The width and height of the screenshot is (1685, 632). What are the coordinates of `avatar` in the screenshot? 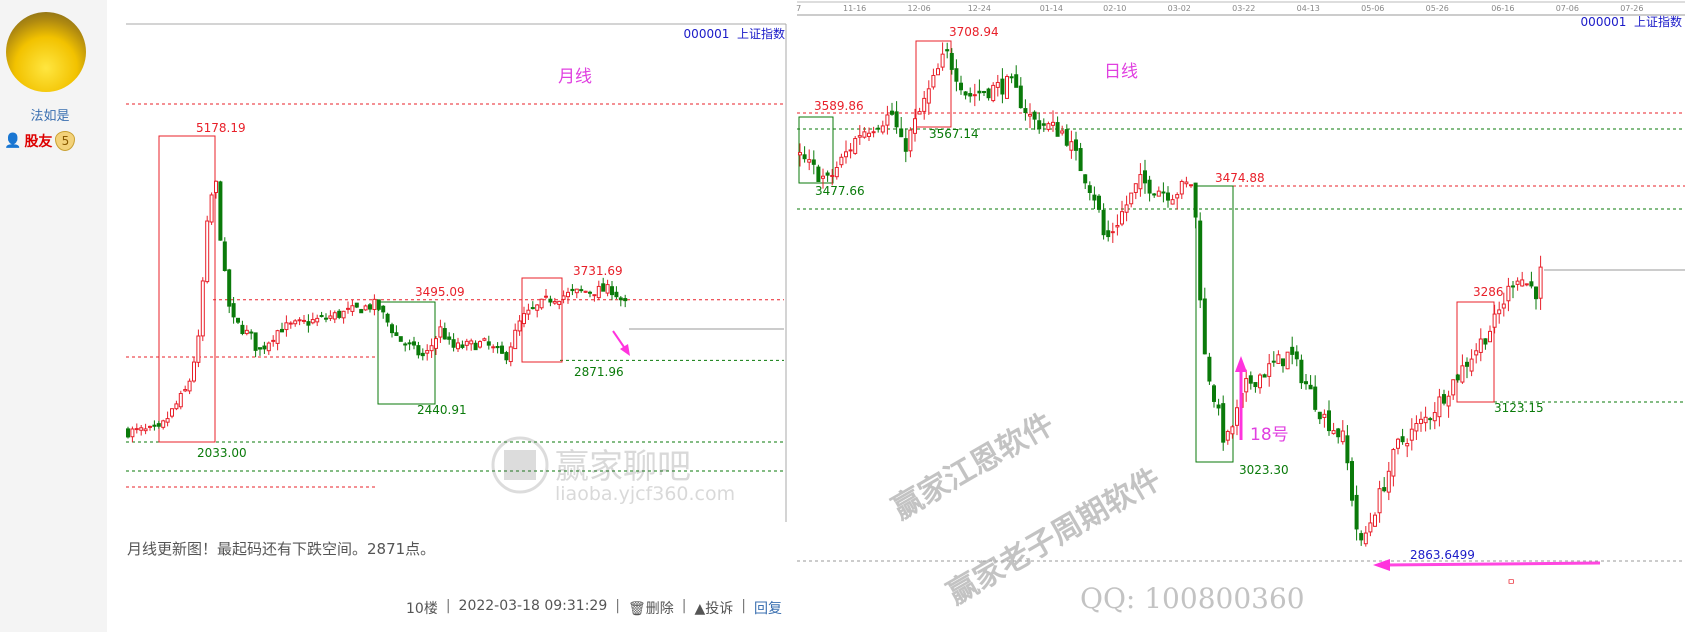 It's located at (46, 52).